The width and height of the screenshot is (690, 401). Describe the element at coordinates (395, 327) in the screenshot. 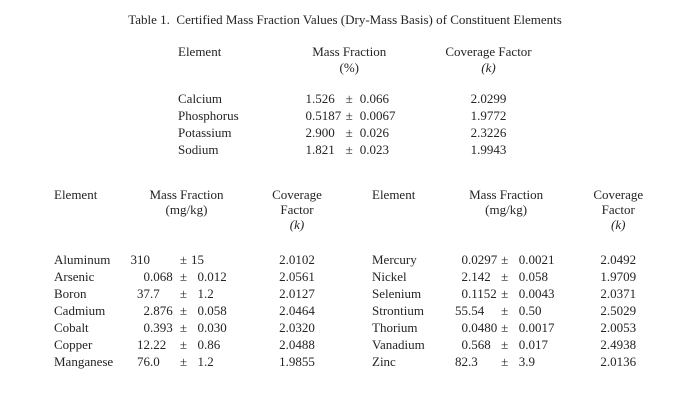

I see `element-name-cell: Thorium` at that location.